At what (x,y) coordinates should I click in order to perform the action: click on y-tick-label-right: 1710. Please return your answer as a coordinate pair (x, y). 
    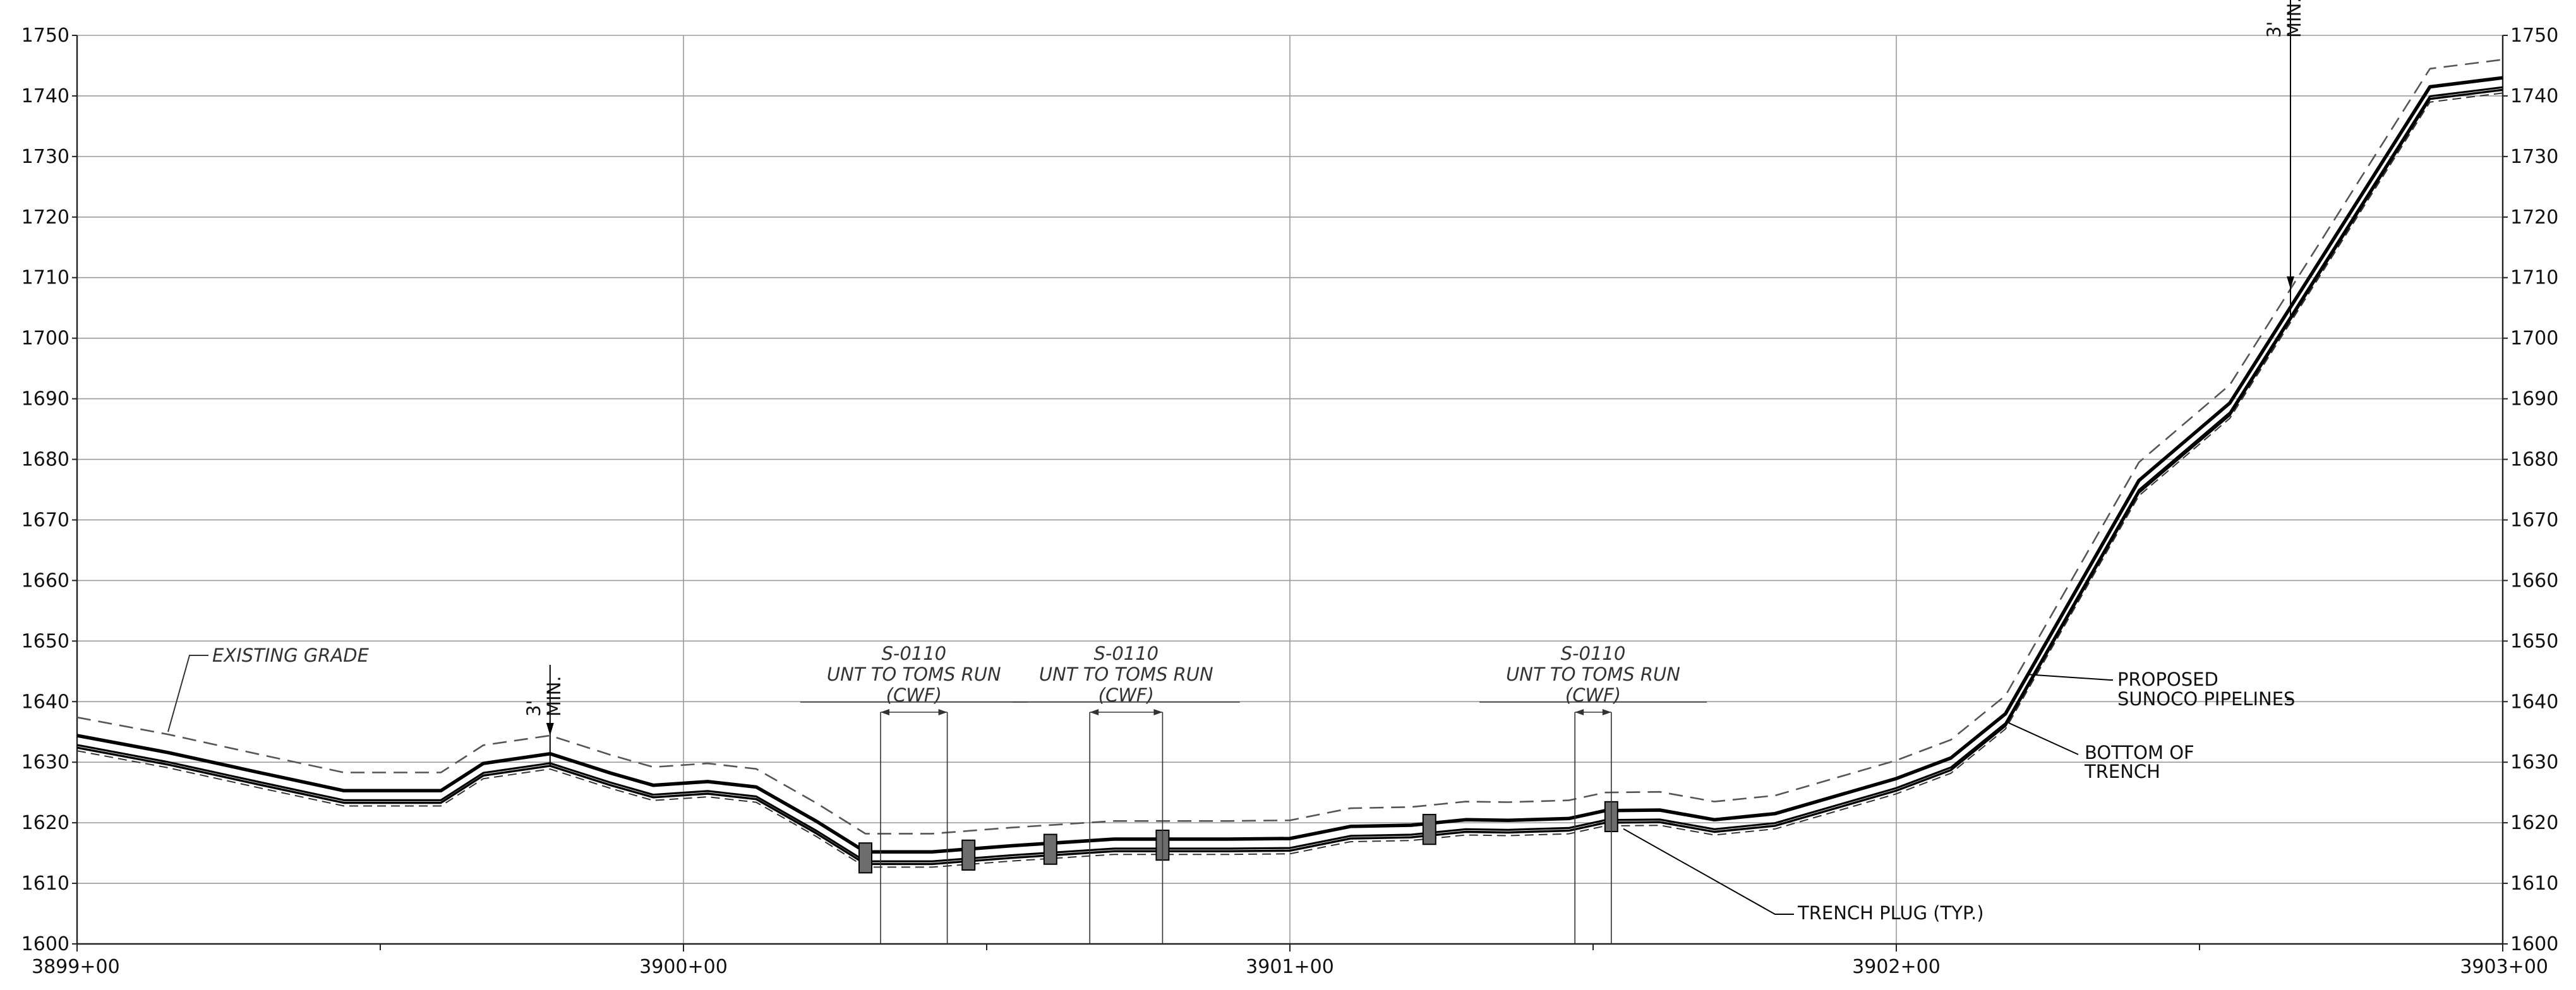
    Looking at the image, I should click on (2534, 278).